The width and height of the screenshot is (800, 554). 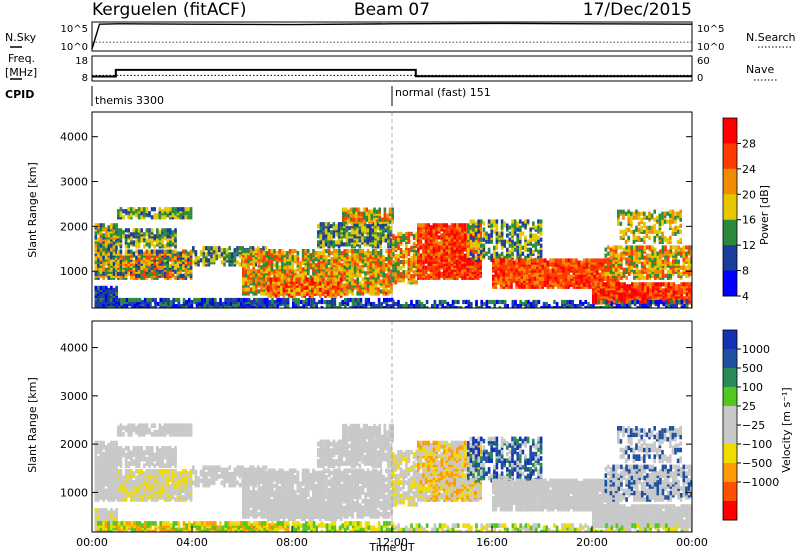 I want to click on time-xtick-label: 08:00, so click(x=292, y=542).